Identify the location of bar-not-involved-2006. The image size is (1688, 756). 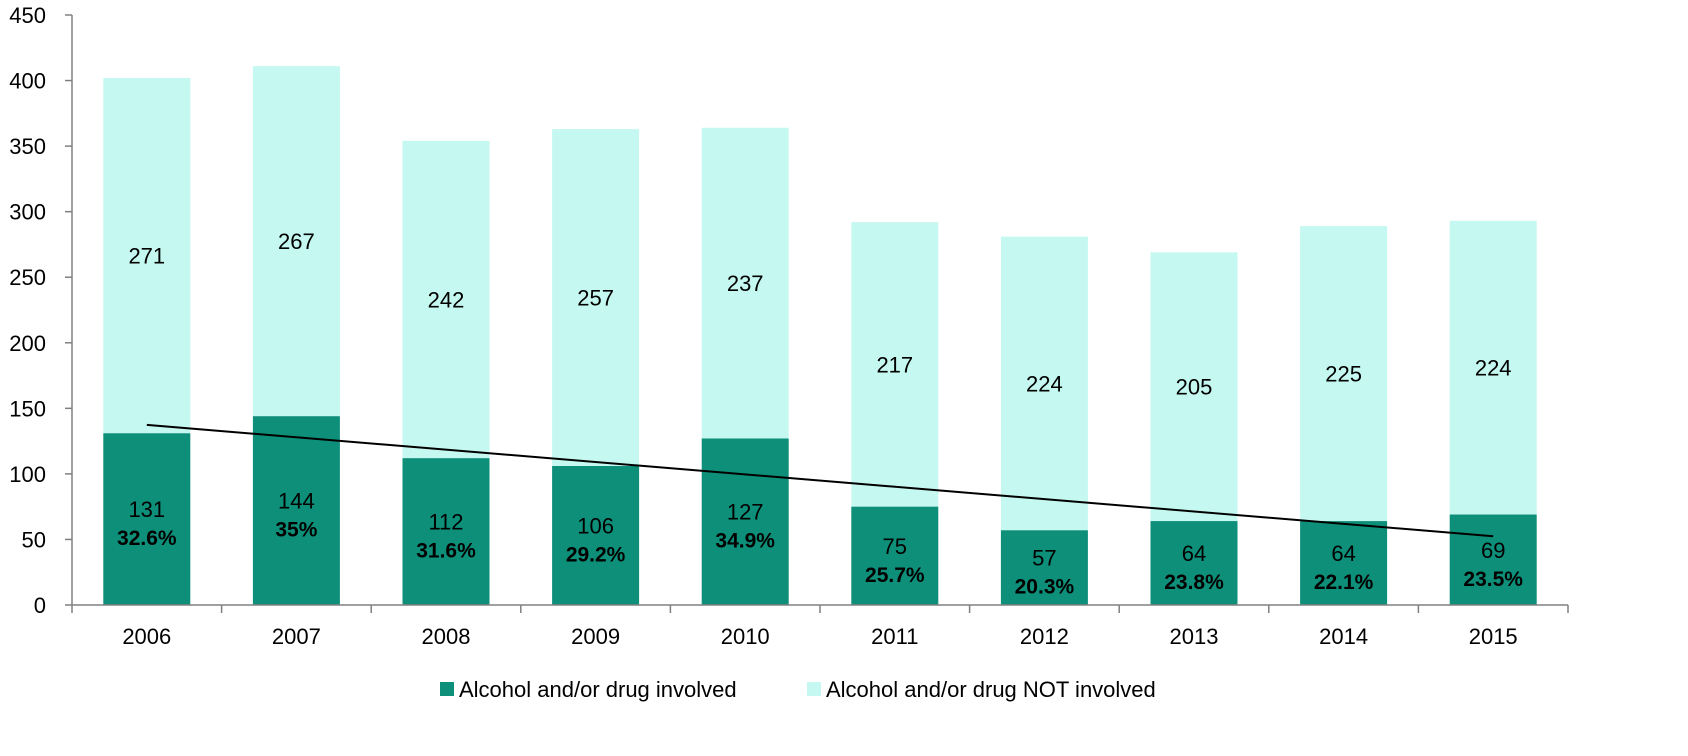
(147, 255).